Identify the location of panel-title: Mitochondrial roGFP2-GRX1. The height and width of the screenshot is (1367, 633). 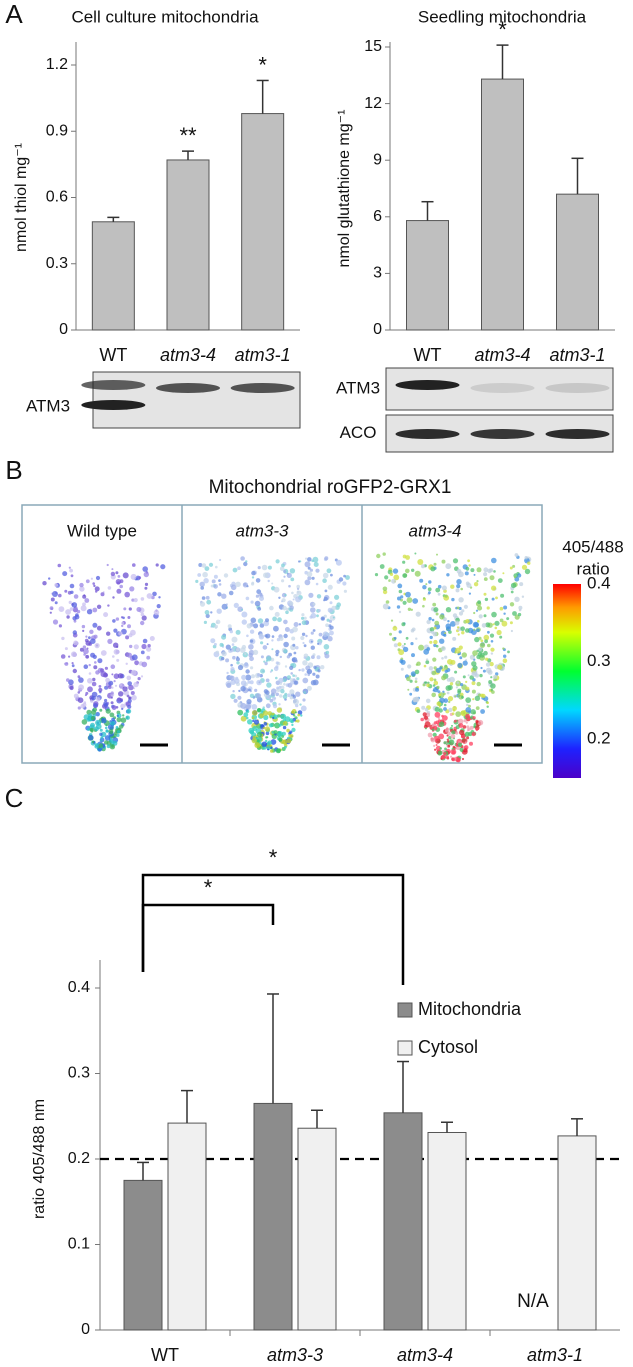
(330, 487).